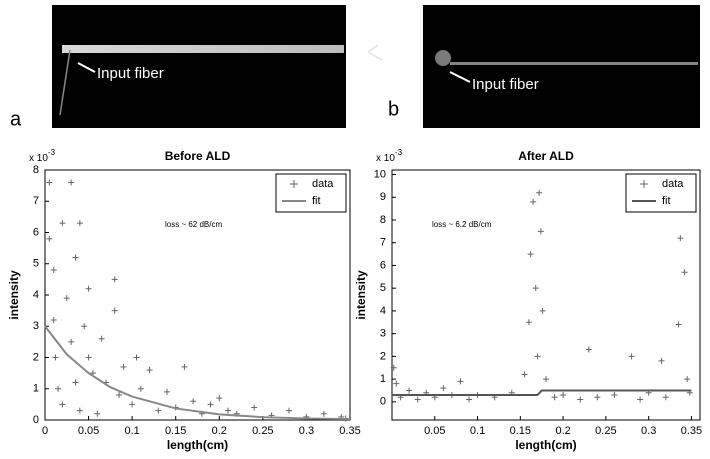 The width and height of the screenshot is (710, 459). I want to click on arrow, so click(86, 67).